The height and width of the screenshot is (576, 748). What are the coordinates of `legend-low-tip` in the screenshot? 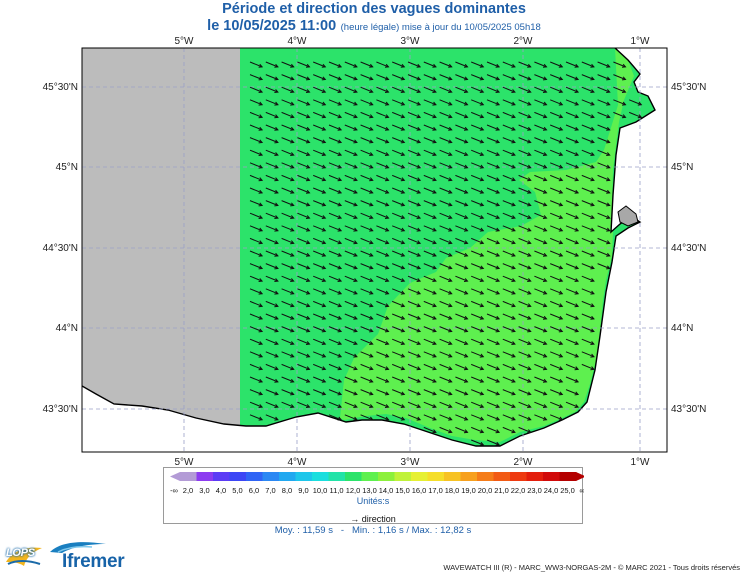 It's located at (175, 476).